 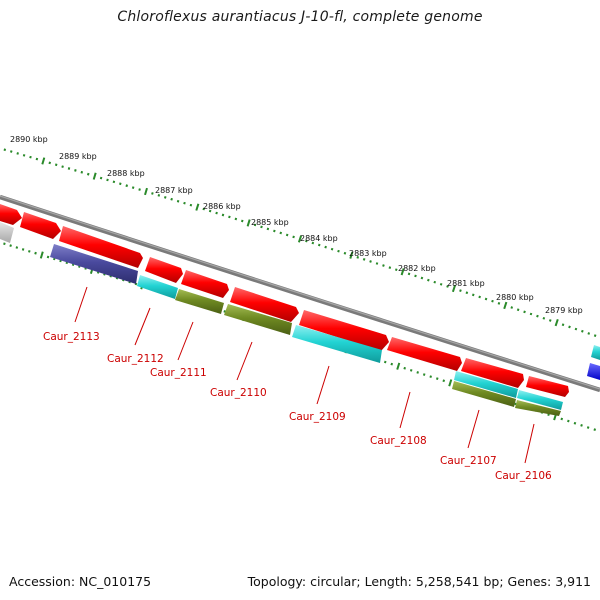 What do you see at coordinates (523, 476) in the screenshot?
I see `gene-label: Caur_2106` at bounding box center [523, 476].